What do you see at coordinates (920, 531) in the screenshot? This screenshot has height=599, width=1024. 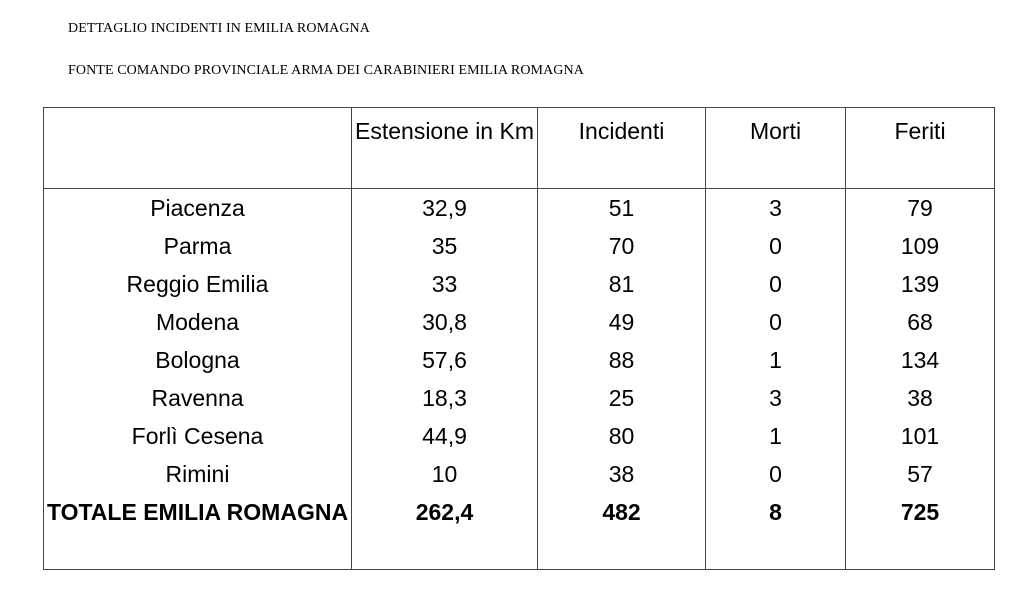 I see `total-injured: 725` at bounding box center [920, 531].